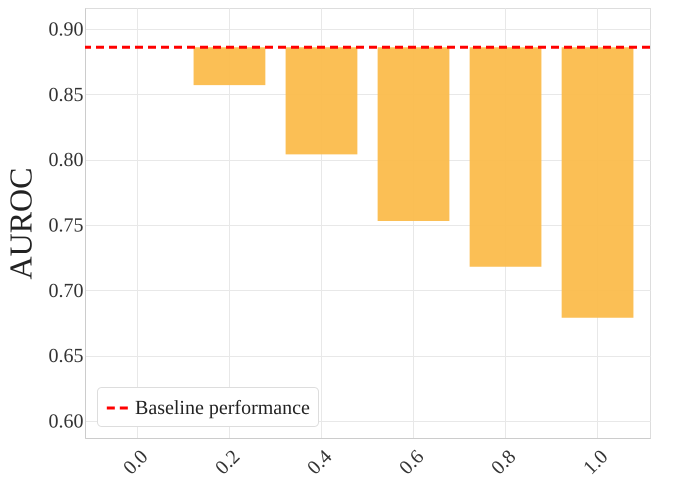  Describe the element at coordinates (319, 463) in the screenshot. I see `x-tick-label: 0.4` at that location.